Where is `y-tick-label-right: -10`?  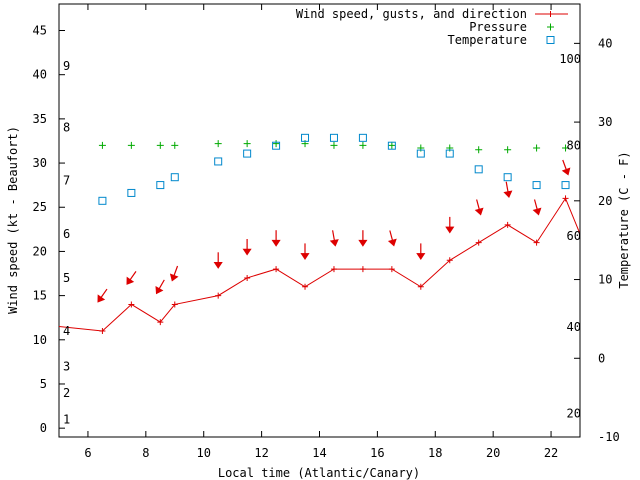 y-tick-label-right: -10 is located at coordinates (609, 437).